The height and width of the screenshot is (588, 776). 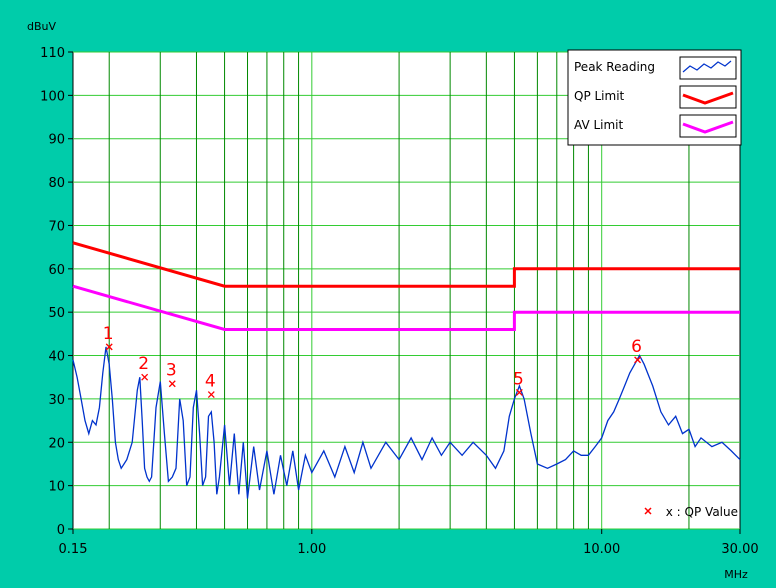 I want to click on legend-label: AV Limit, so click(x=599, y=125).